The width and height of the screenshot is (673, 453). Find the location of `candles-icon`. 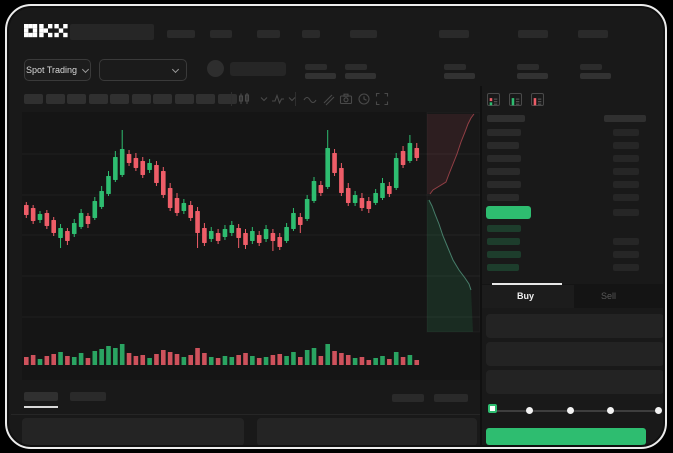

candles-icon is located at coordinates (244, 99).